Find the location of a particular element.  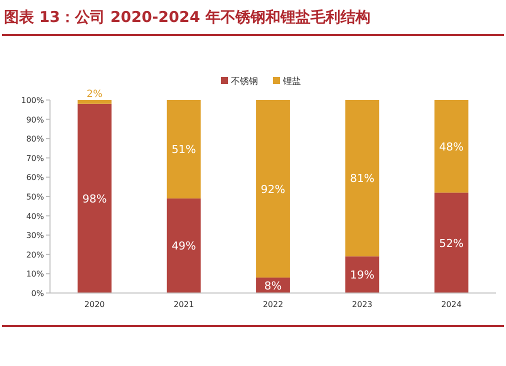

y-tick-label: 70% is located at coordinates (35, 158).